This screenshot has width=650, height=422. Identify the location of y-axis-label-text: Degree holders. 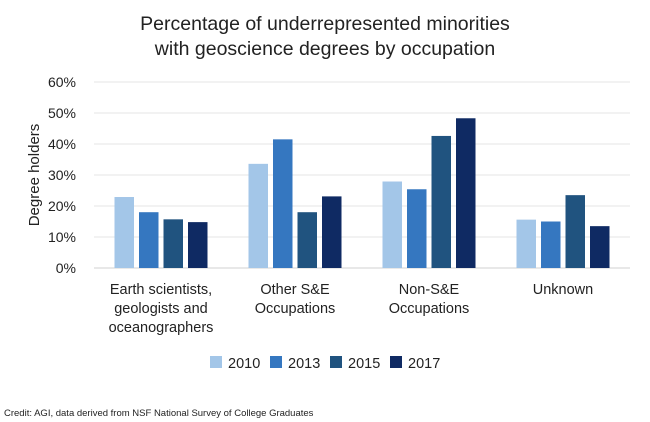
(34, 175).